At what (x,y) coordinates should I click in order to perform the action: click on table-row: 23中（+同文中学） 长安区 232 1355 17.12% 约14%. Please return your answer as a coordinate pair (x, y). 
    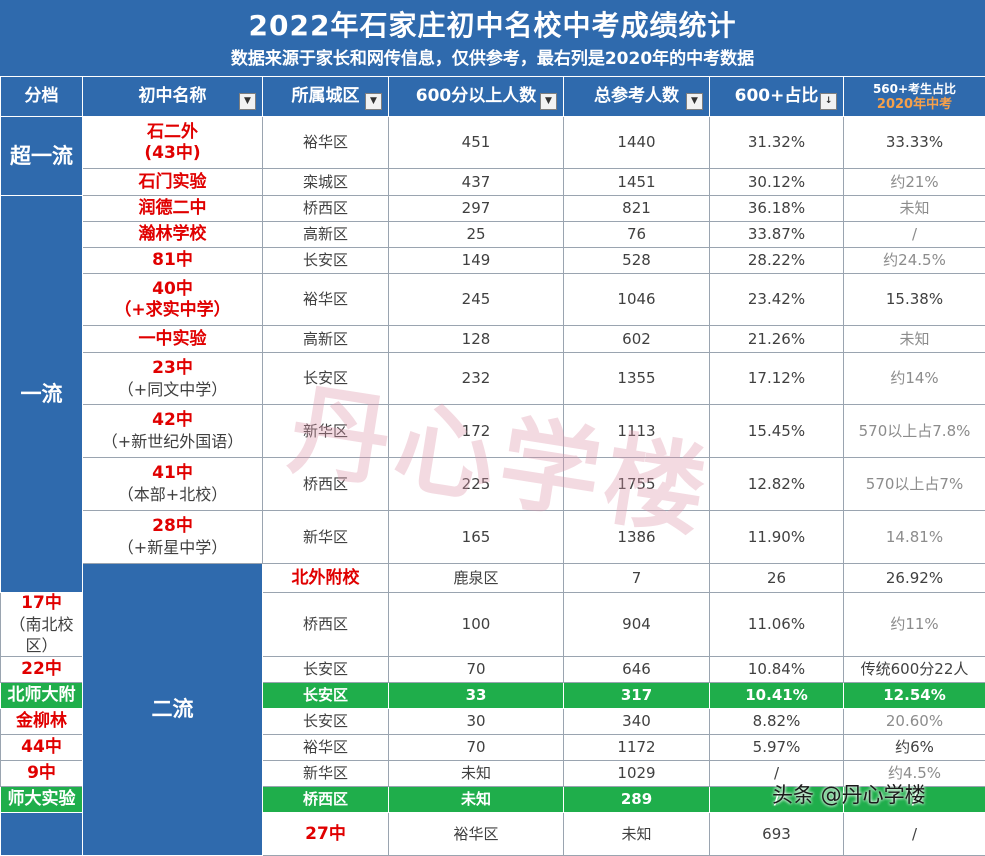
    Looking at the image, I should click on (493, 379).